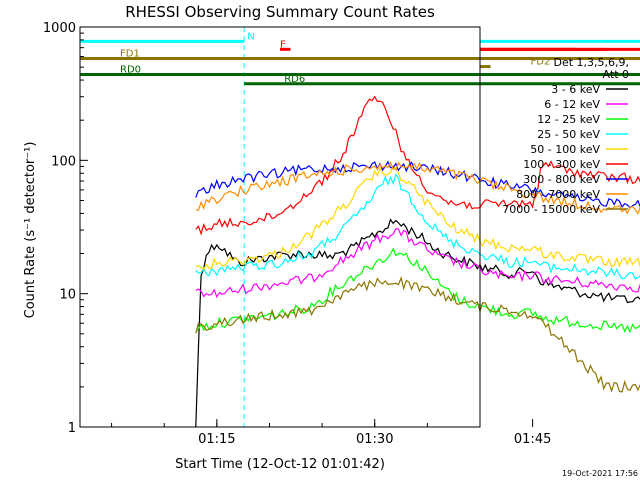  I want to click on y-tick-label-1: 1, so click(72, 428).